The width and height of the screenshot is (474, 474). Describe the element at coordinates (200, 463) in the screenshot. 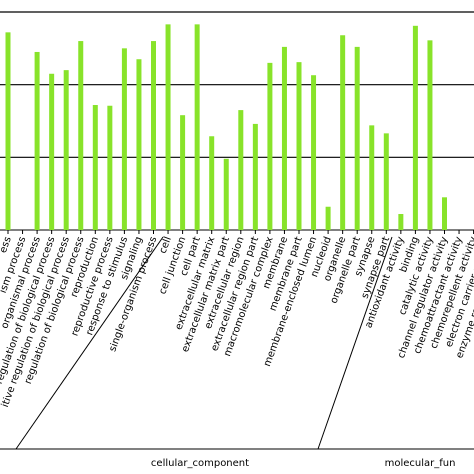

I see `group-label: cellular_component` at that location.